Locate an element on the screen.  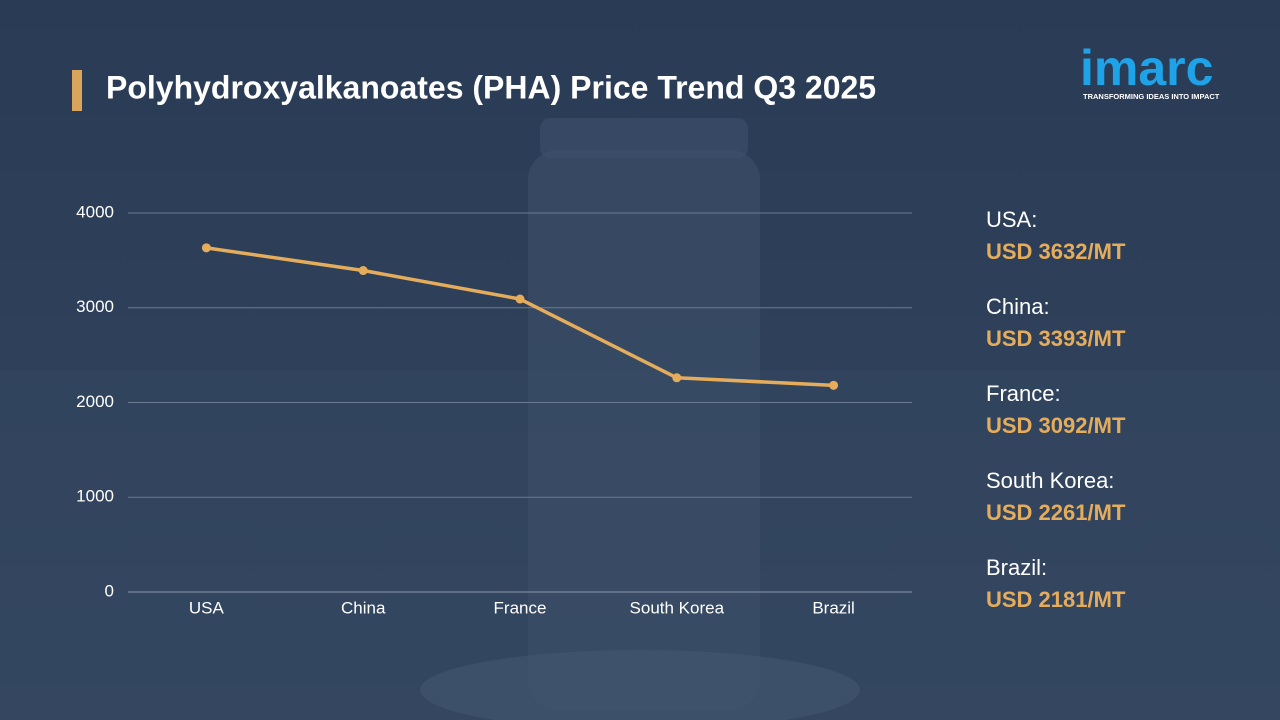
x-tick-label: China is located at coordinates (363, 607).